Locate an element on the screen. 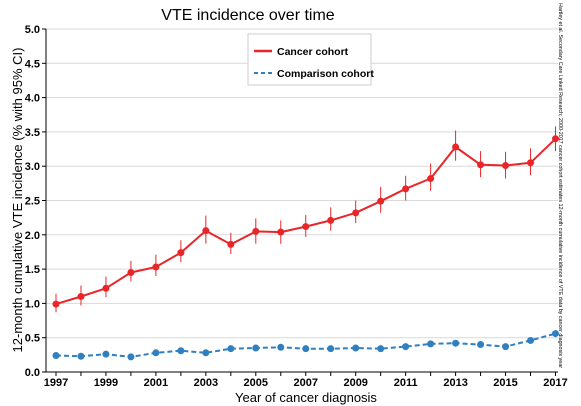 This screenshot has height=406, width=581. x-tick-label: 2005 is located at coordinates (256, 383).